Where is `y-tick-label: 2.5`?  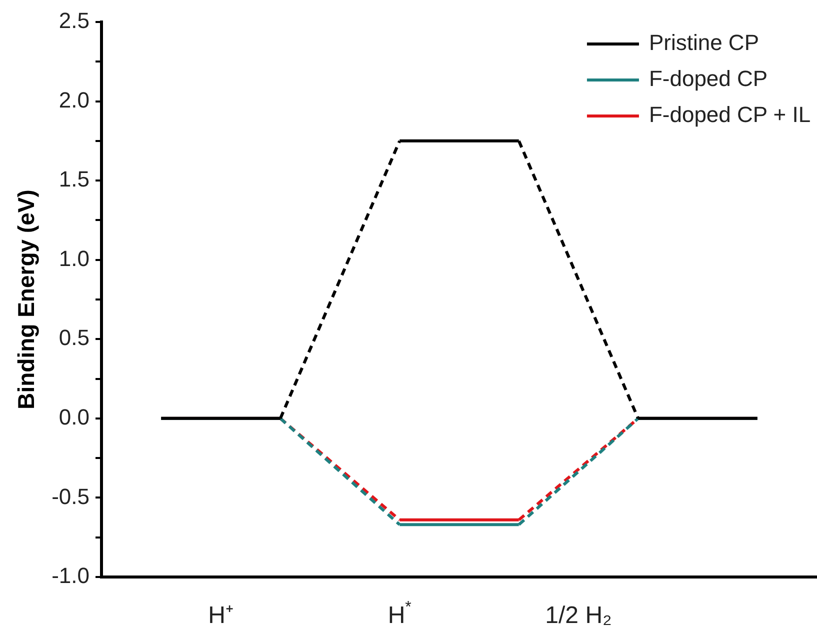
y-tick-label: 2.5 is located at coordinates (74, 21).